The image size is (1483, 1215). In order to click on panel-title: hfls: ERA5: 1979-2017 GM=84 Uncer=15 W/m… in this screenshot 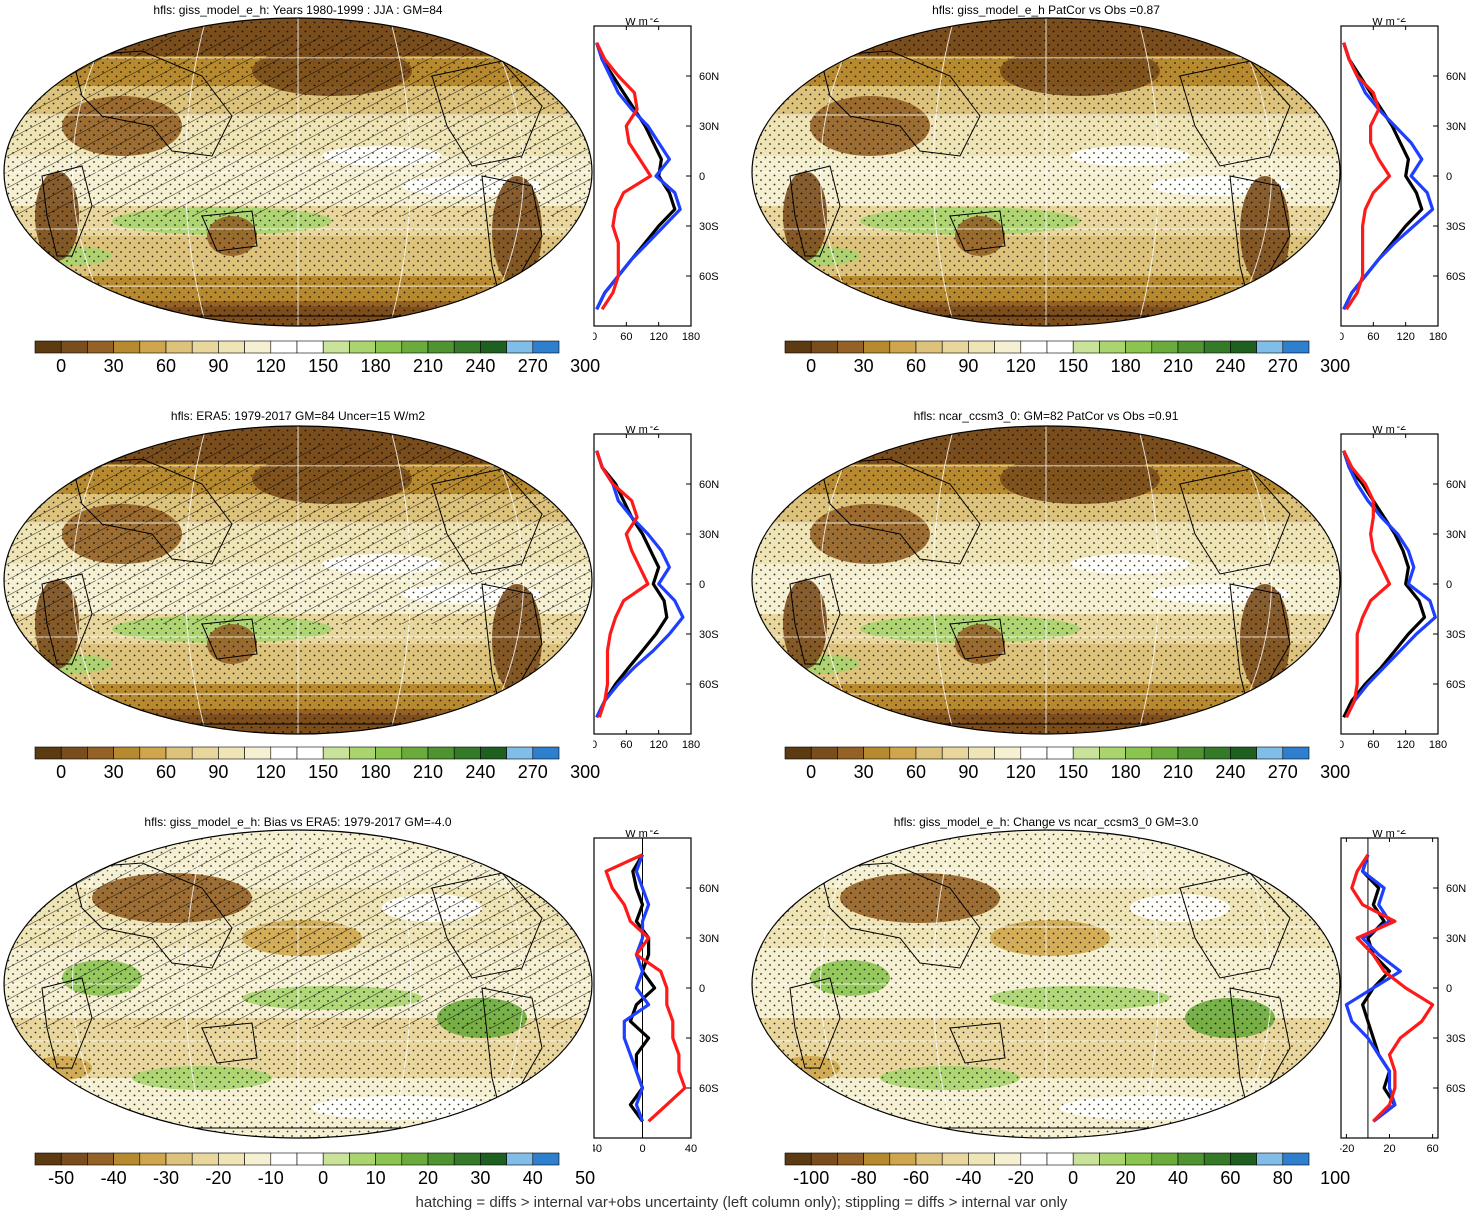, I will do `click(298, 416)`.